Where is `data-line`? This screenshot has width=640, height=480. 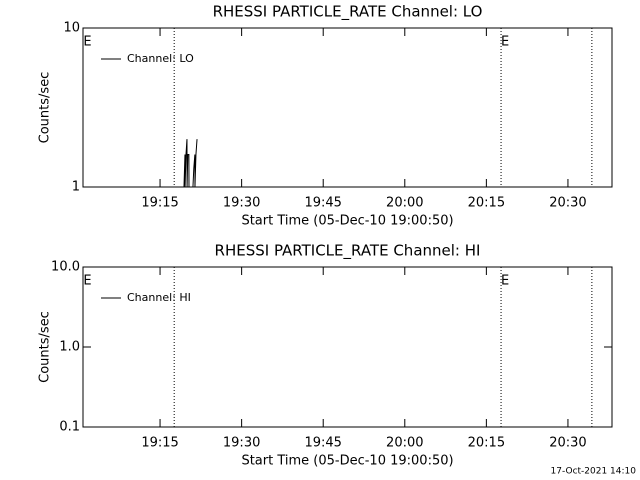
data-line is located at coordinates (190, 163).